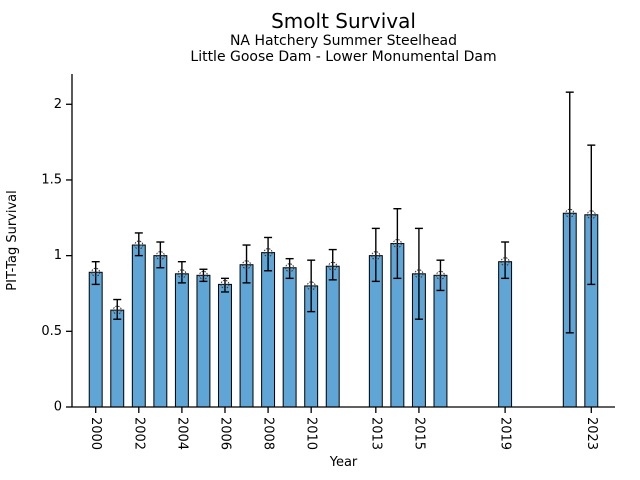  Describe the element at coordinates (95, 433) in the screenshot. I see `x-tick-label: 2000` at that location.